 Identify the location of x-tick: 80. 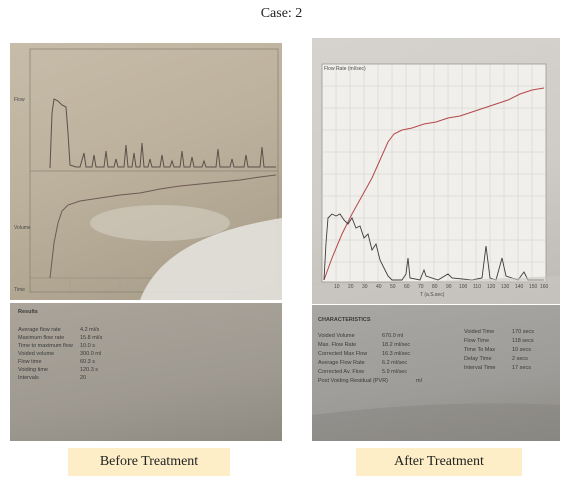
(435, 287).